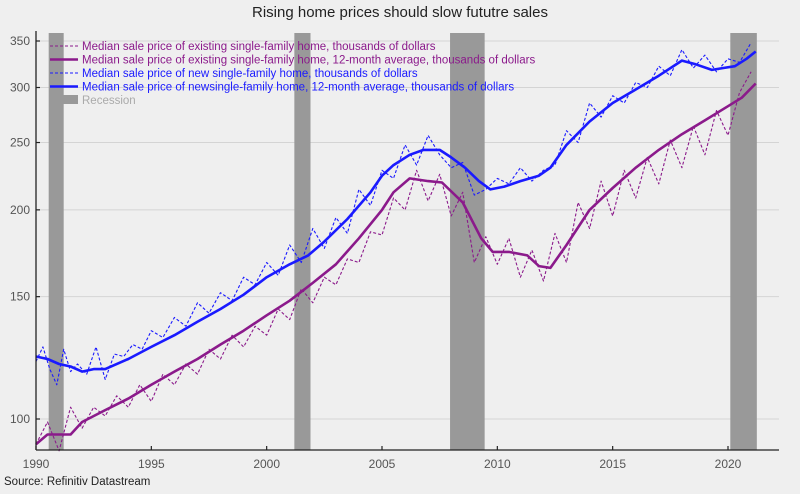  Describe the element at coordinates (20, 210) in the screenshot. I see `y-tick-label: 200` at that location.